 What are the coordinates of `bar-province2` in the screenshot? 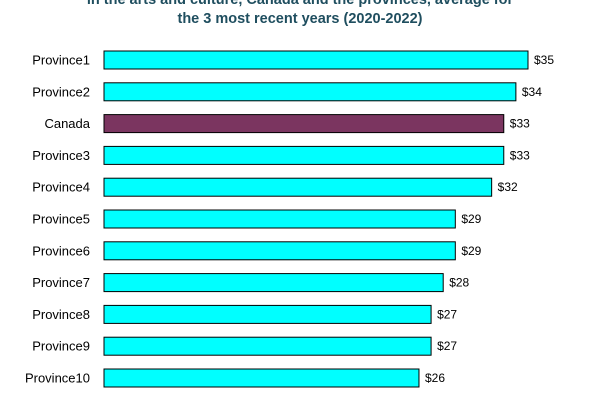 It's located at (310, 92).